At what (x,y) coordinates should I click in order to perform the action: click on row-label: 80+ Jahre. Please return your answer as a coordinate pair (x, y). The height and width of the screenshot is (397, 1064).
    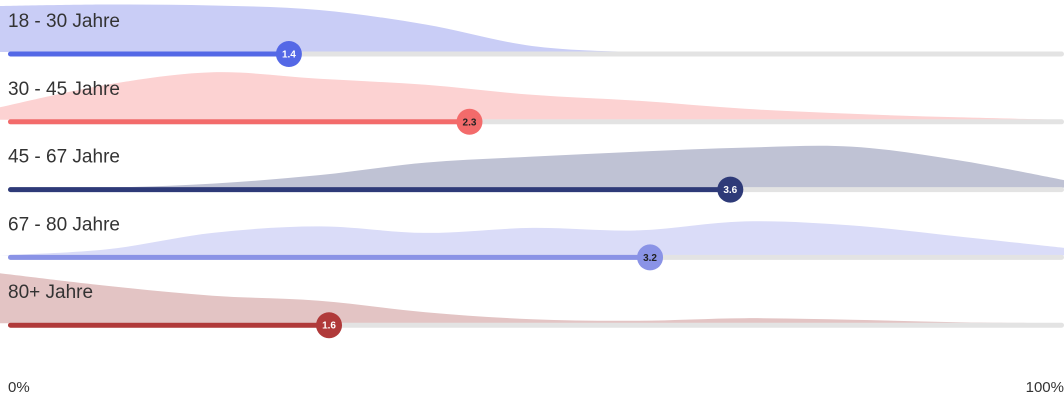
    Looking at the image, I should click on (50, 292).